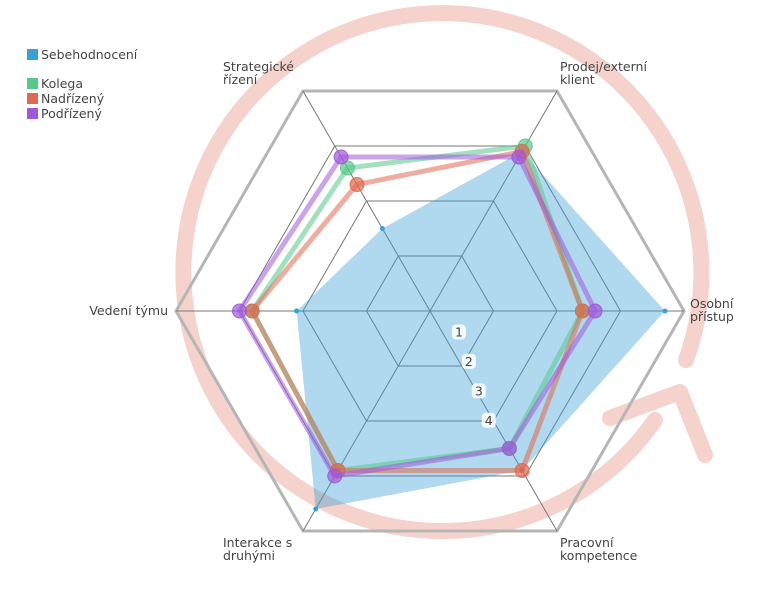 This screenshot has width=760, height=605. I want to click on tick-label: 2, so click(469, 361).